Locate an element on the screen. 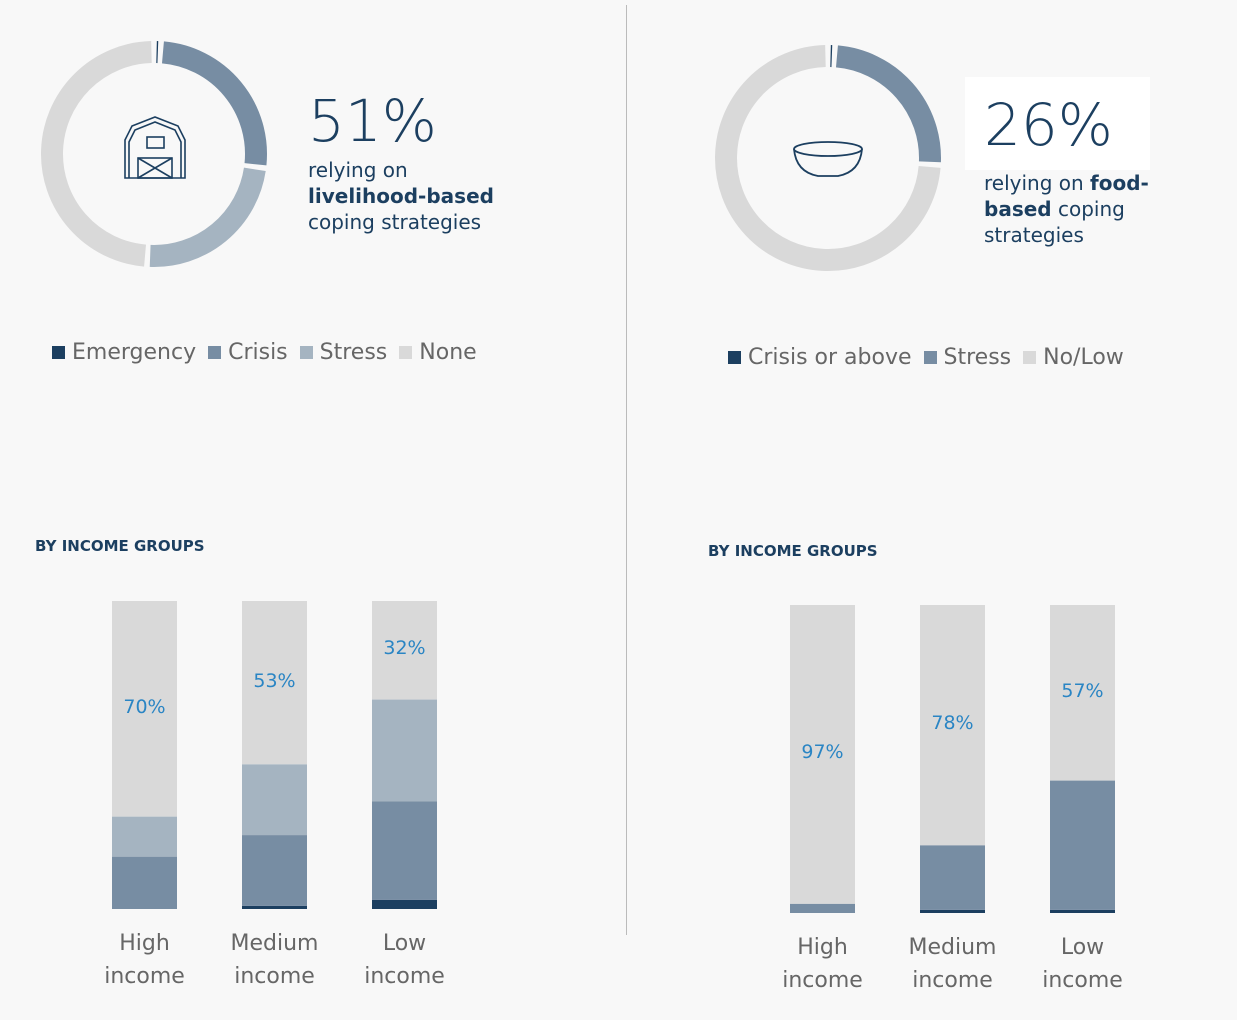  caption-part: food-based is located at coordinates (1066, 196).